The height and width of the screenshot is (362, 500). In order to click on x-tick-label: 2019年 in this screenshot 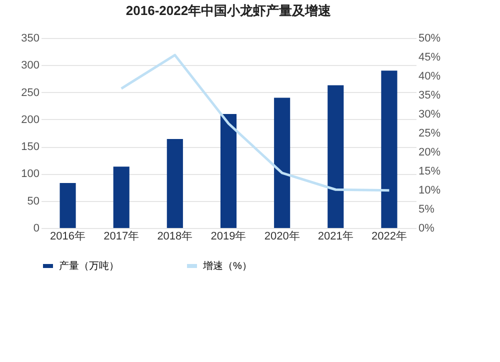, I will do `click(228, 236)`.